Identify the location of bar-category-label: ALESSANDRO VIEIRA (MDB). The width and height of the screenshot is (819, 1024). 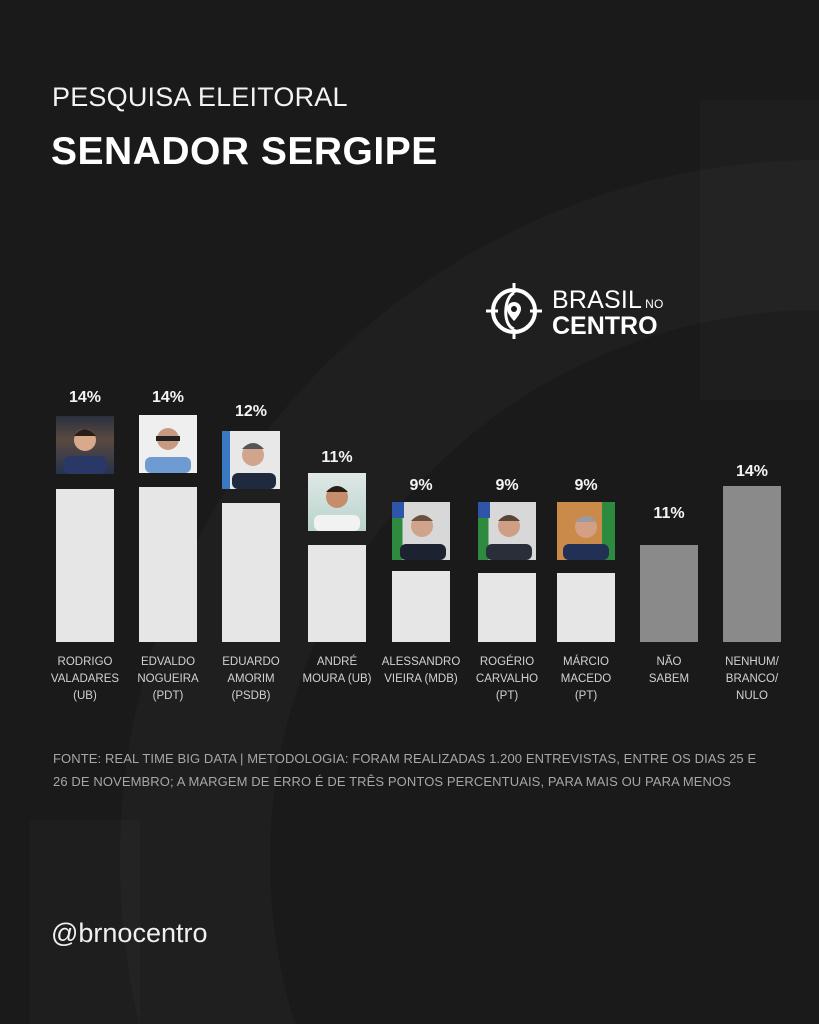
(421, 670).